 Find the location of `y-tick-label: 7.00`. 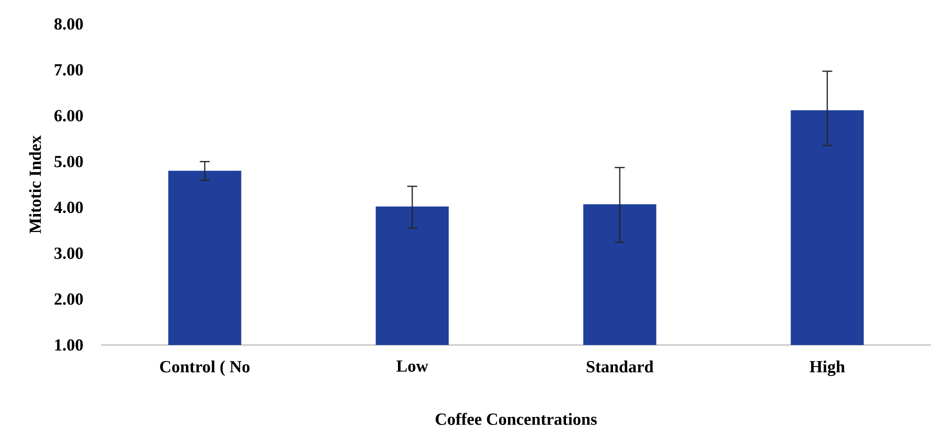

y-tick-label: 7.00 is located at coordinates (68, 70).